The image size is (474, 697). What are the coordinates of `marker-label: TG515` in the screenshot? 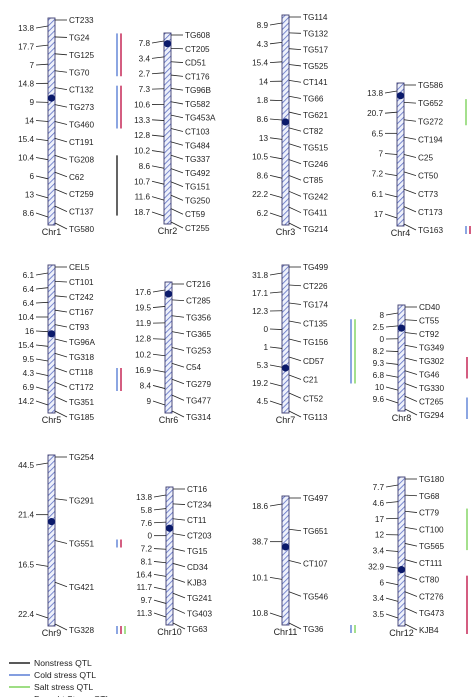 It's located at (315, 147).